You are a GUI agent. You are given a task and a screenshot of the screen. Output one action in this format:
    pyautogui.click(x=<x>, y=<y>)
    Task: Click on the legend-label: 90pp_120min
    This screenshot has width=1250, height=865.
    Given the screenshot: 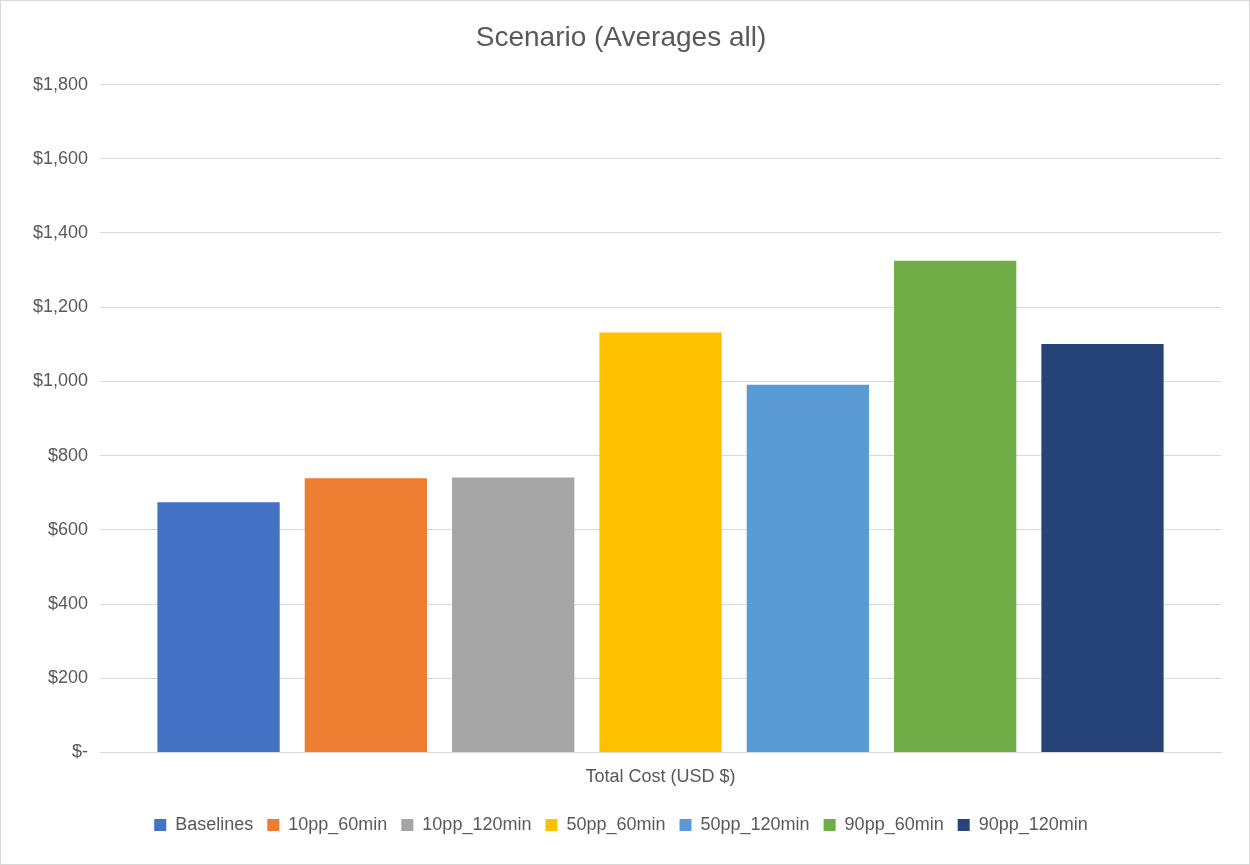 What is the action you would take?
    pyautogui.click(x=1033, y=824)
    